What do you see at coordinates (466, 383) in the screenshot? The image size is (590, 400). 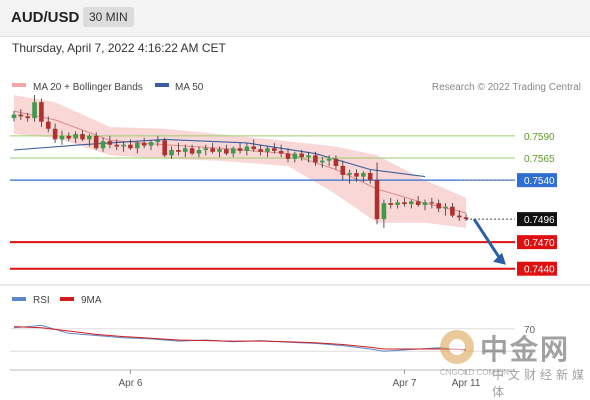 I see `x-tick-label: Apr 11` at bounding box center [466, 383].